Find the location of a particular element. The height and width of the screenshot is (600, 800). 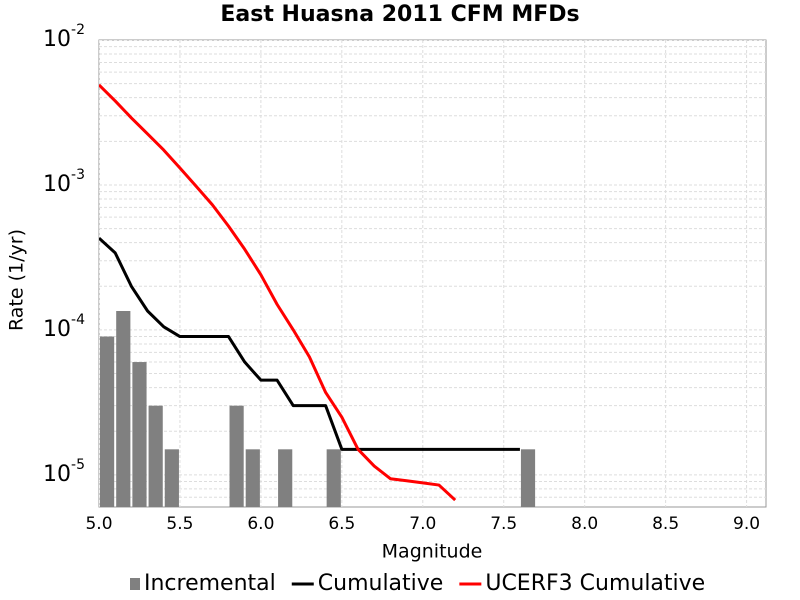

y-tick-label: 10⁻² is located at coordinates (64, 37).